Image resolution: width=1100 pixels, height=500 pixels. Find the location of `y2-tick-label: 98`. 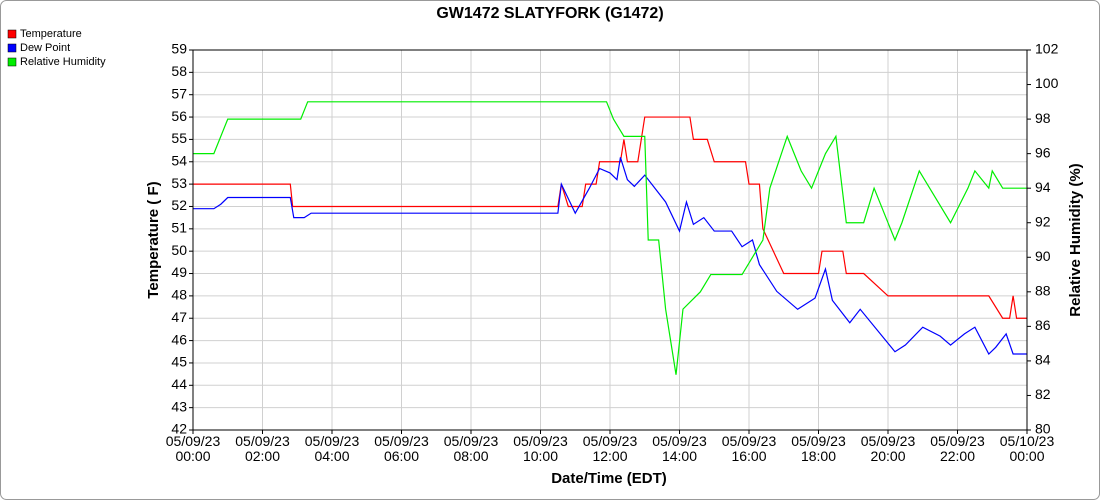

y2-tick-label: 98 is located at coordinates (1043, 118).